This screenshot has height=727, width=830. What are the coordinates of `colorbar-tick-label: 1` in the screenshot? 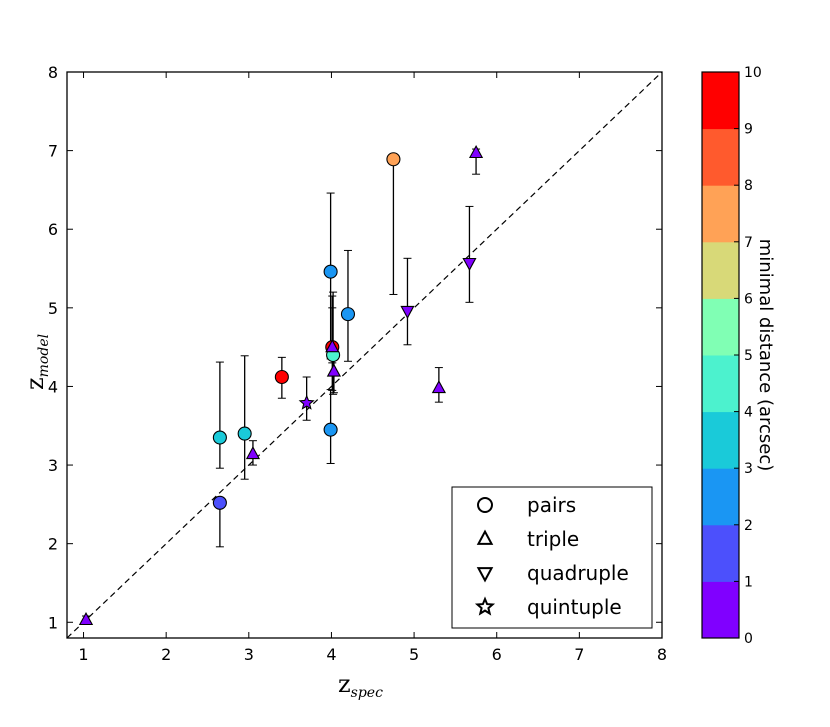 It's located at (748, 582).